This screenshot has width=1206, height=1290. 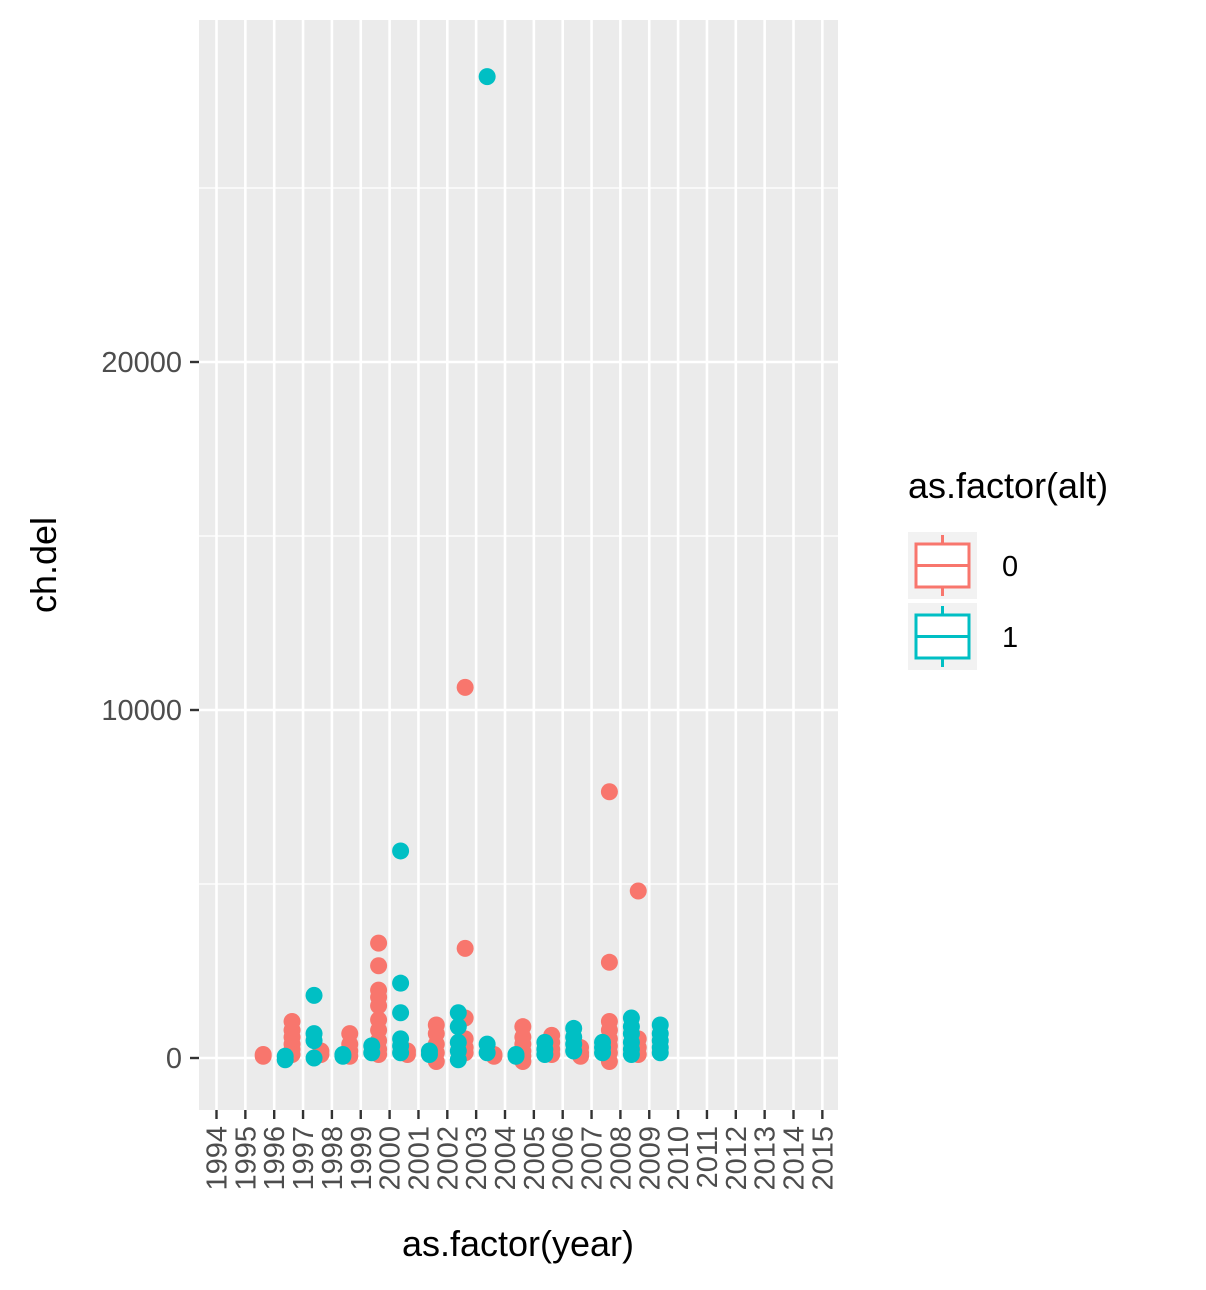 What do you see at coordinates (593, 1158) in the screenshot?
I see `x-tick-label: 2007` at bounding box center [593, 1158].